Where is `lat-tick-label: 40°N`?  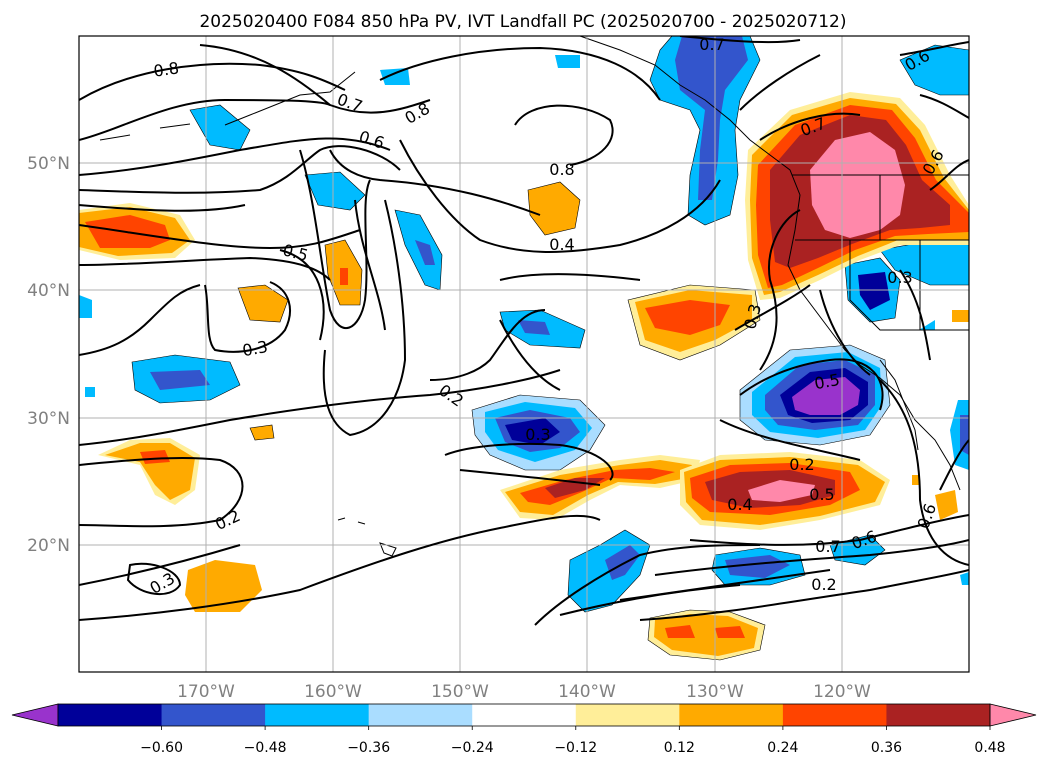 lat-tick-label: 40°N is located at coordinates (48, 291).